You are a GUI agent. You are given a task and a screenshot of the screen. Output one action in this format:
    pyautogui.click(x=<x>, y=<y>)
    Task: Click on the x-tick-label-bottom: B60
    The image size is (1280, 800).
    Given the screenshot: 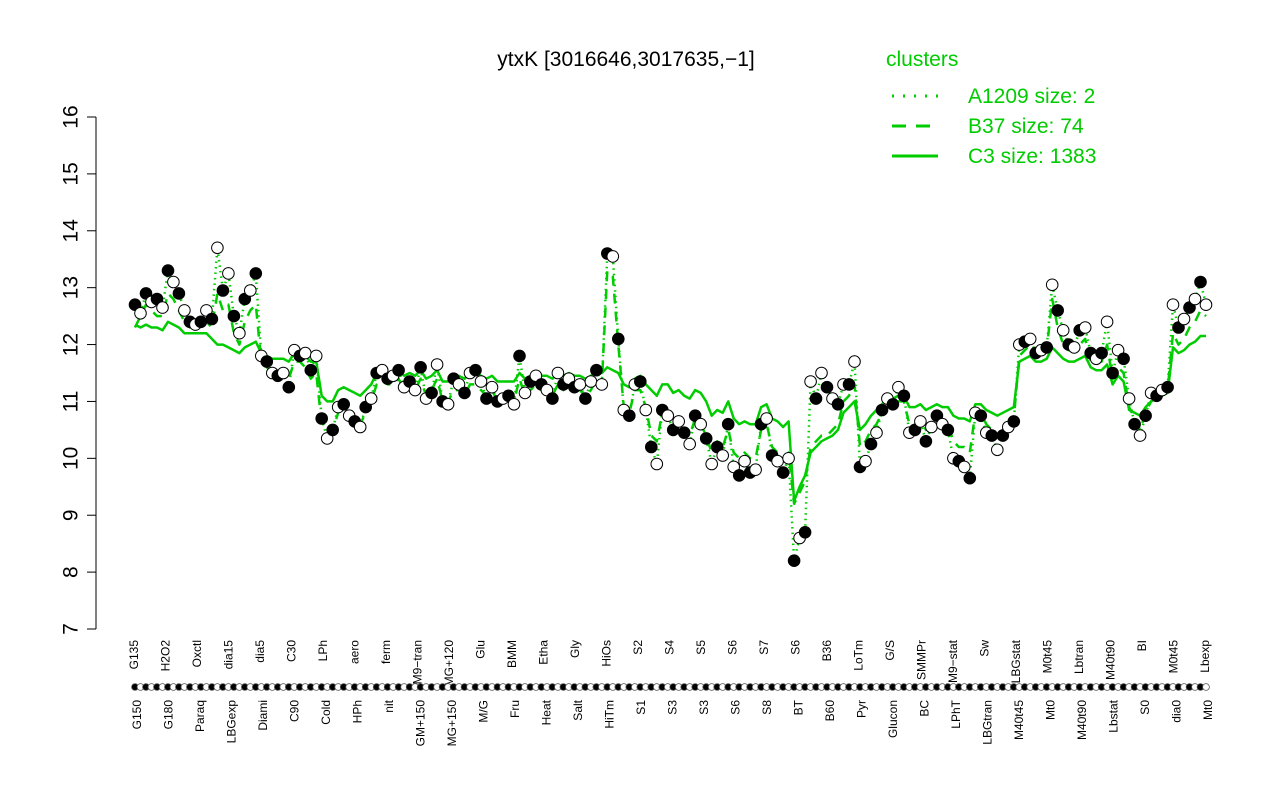 What is the action you would take?
    pyautogui.click(x=830, y=711)
    